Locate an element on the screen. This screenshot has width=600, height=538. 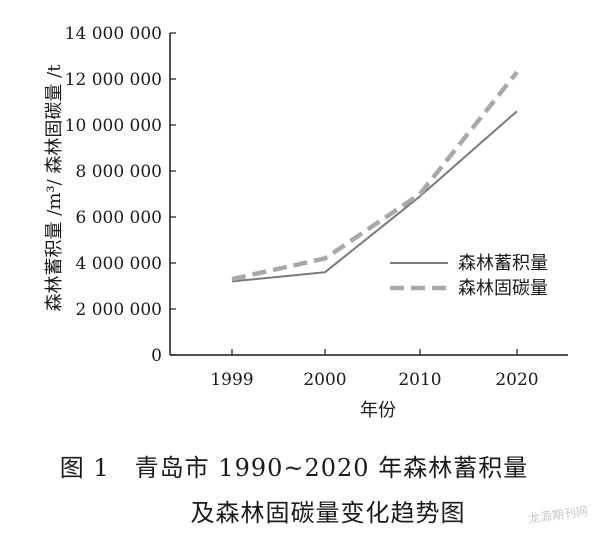
figure-caption-line-1: 图 1 青岛市 1990~2020 年森林蓄积量 is located at coordinates (294, 468).